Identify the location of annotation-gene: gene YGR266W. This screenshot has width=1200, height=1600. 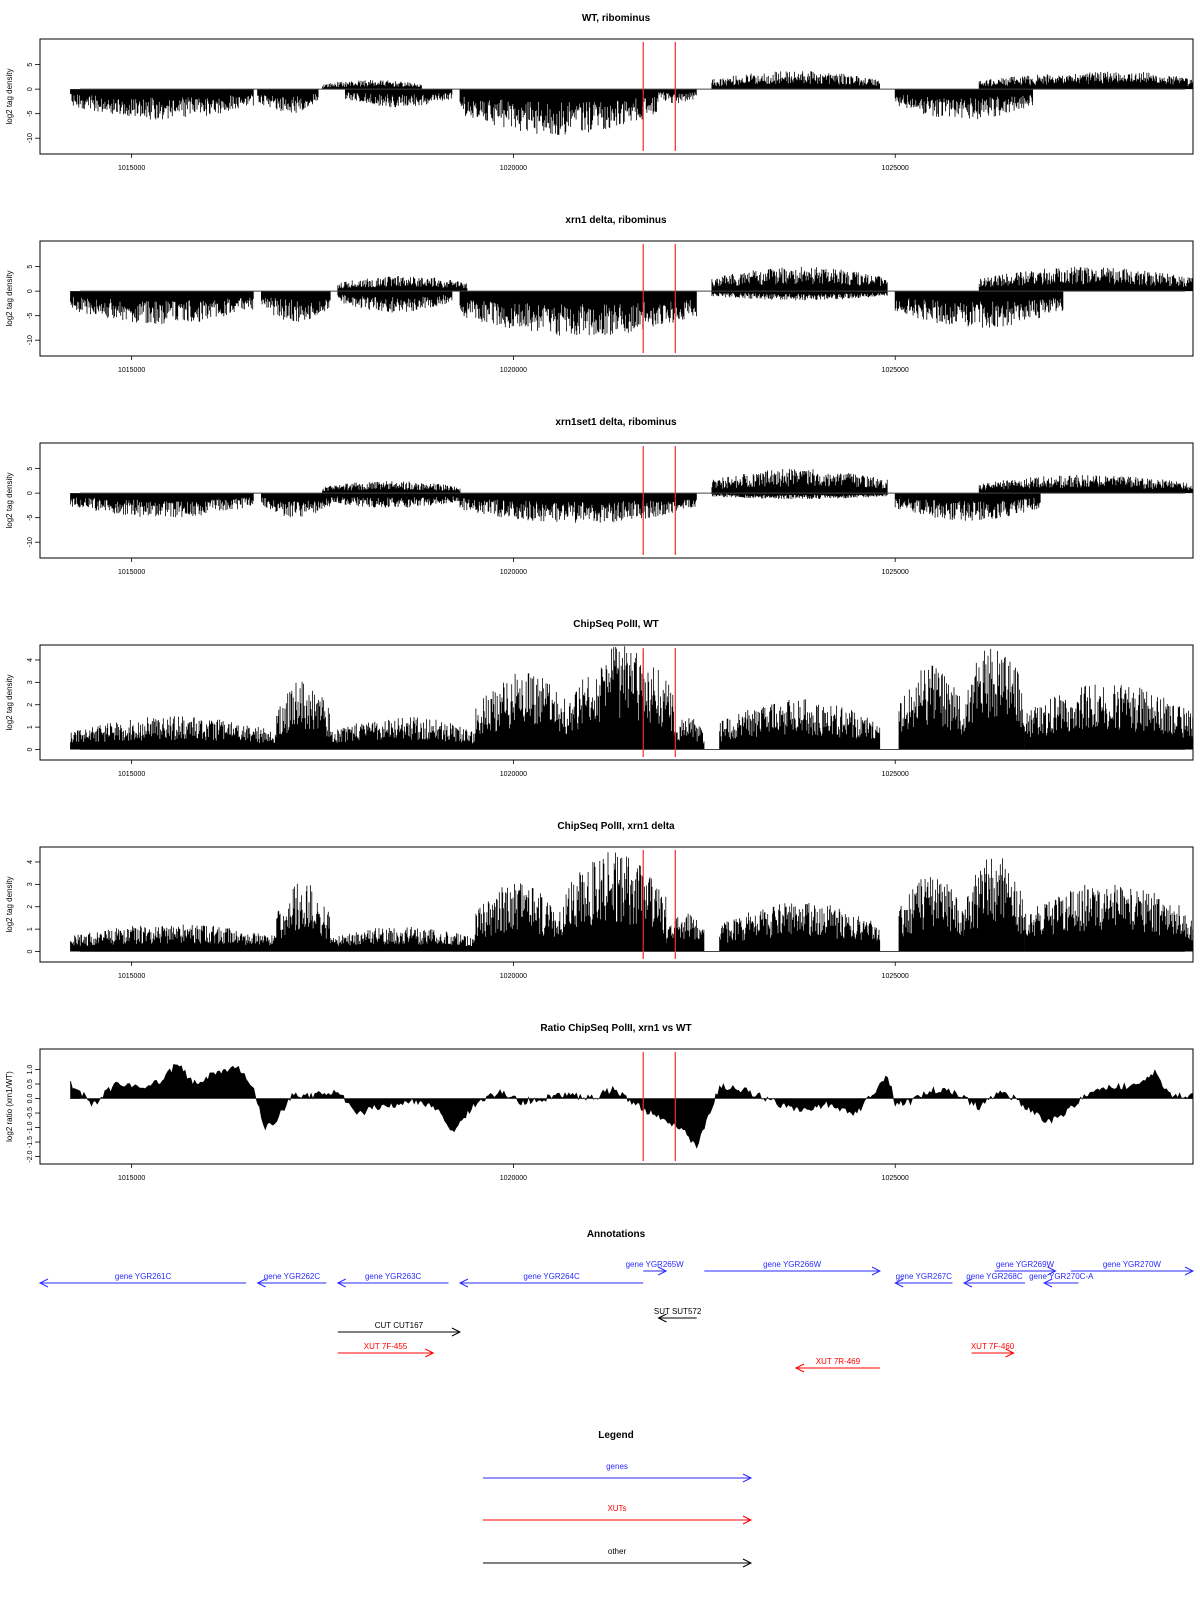
(793, 1268).